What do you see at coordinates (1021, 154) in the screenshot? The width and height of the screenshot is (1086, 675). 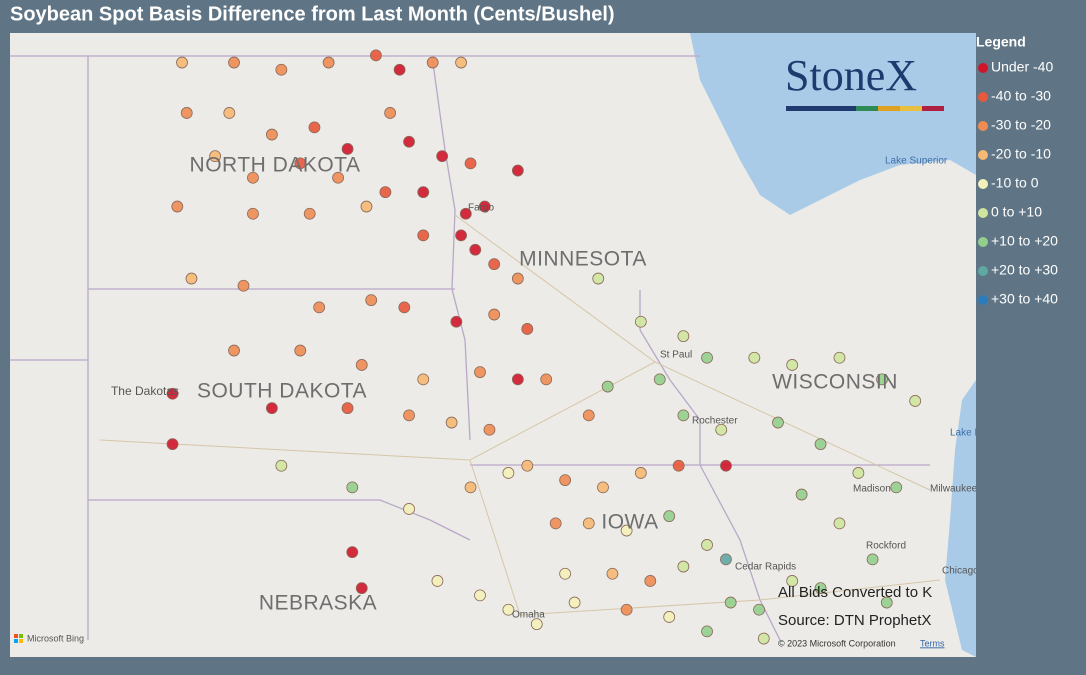 I see `legend-label: -20 to -10` at bounding box center [1021, 154].